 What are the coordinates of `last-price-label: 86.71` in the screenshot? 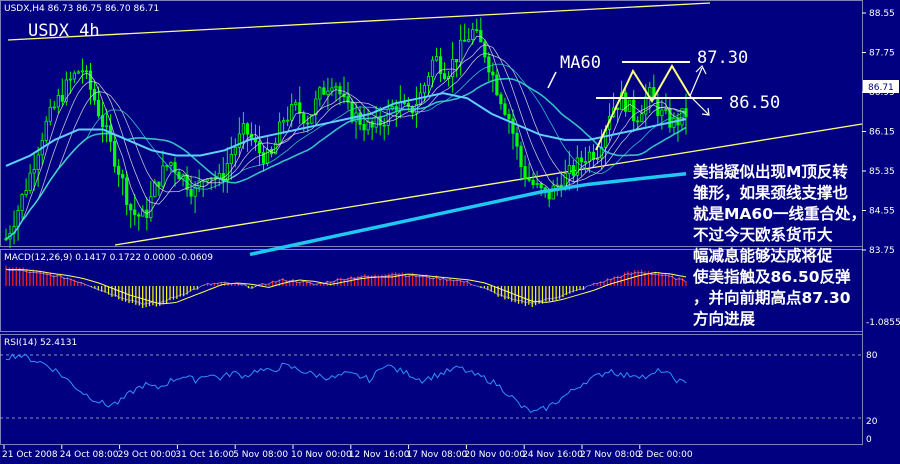 It's located at (881, 88).